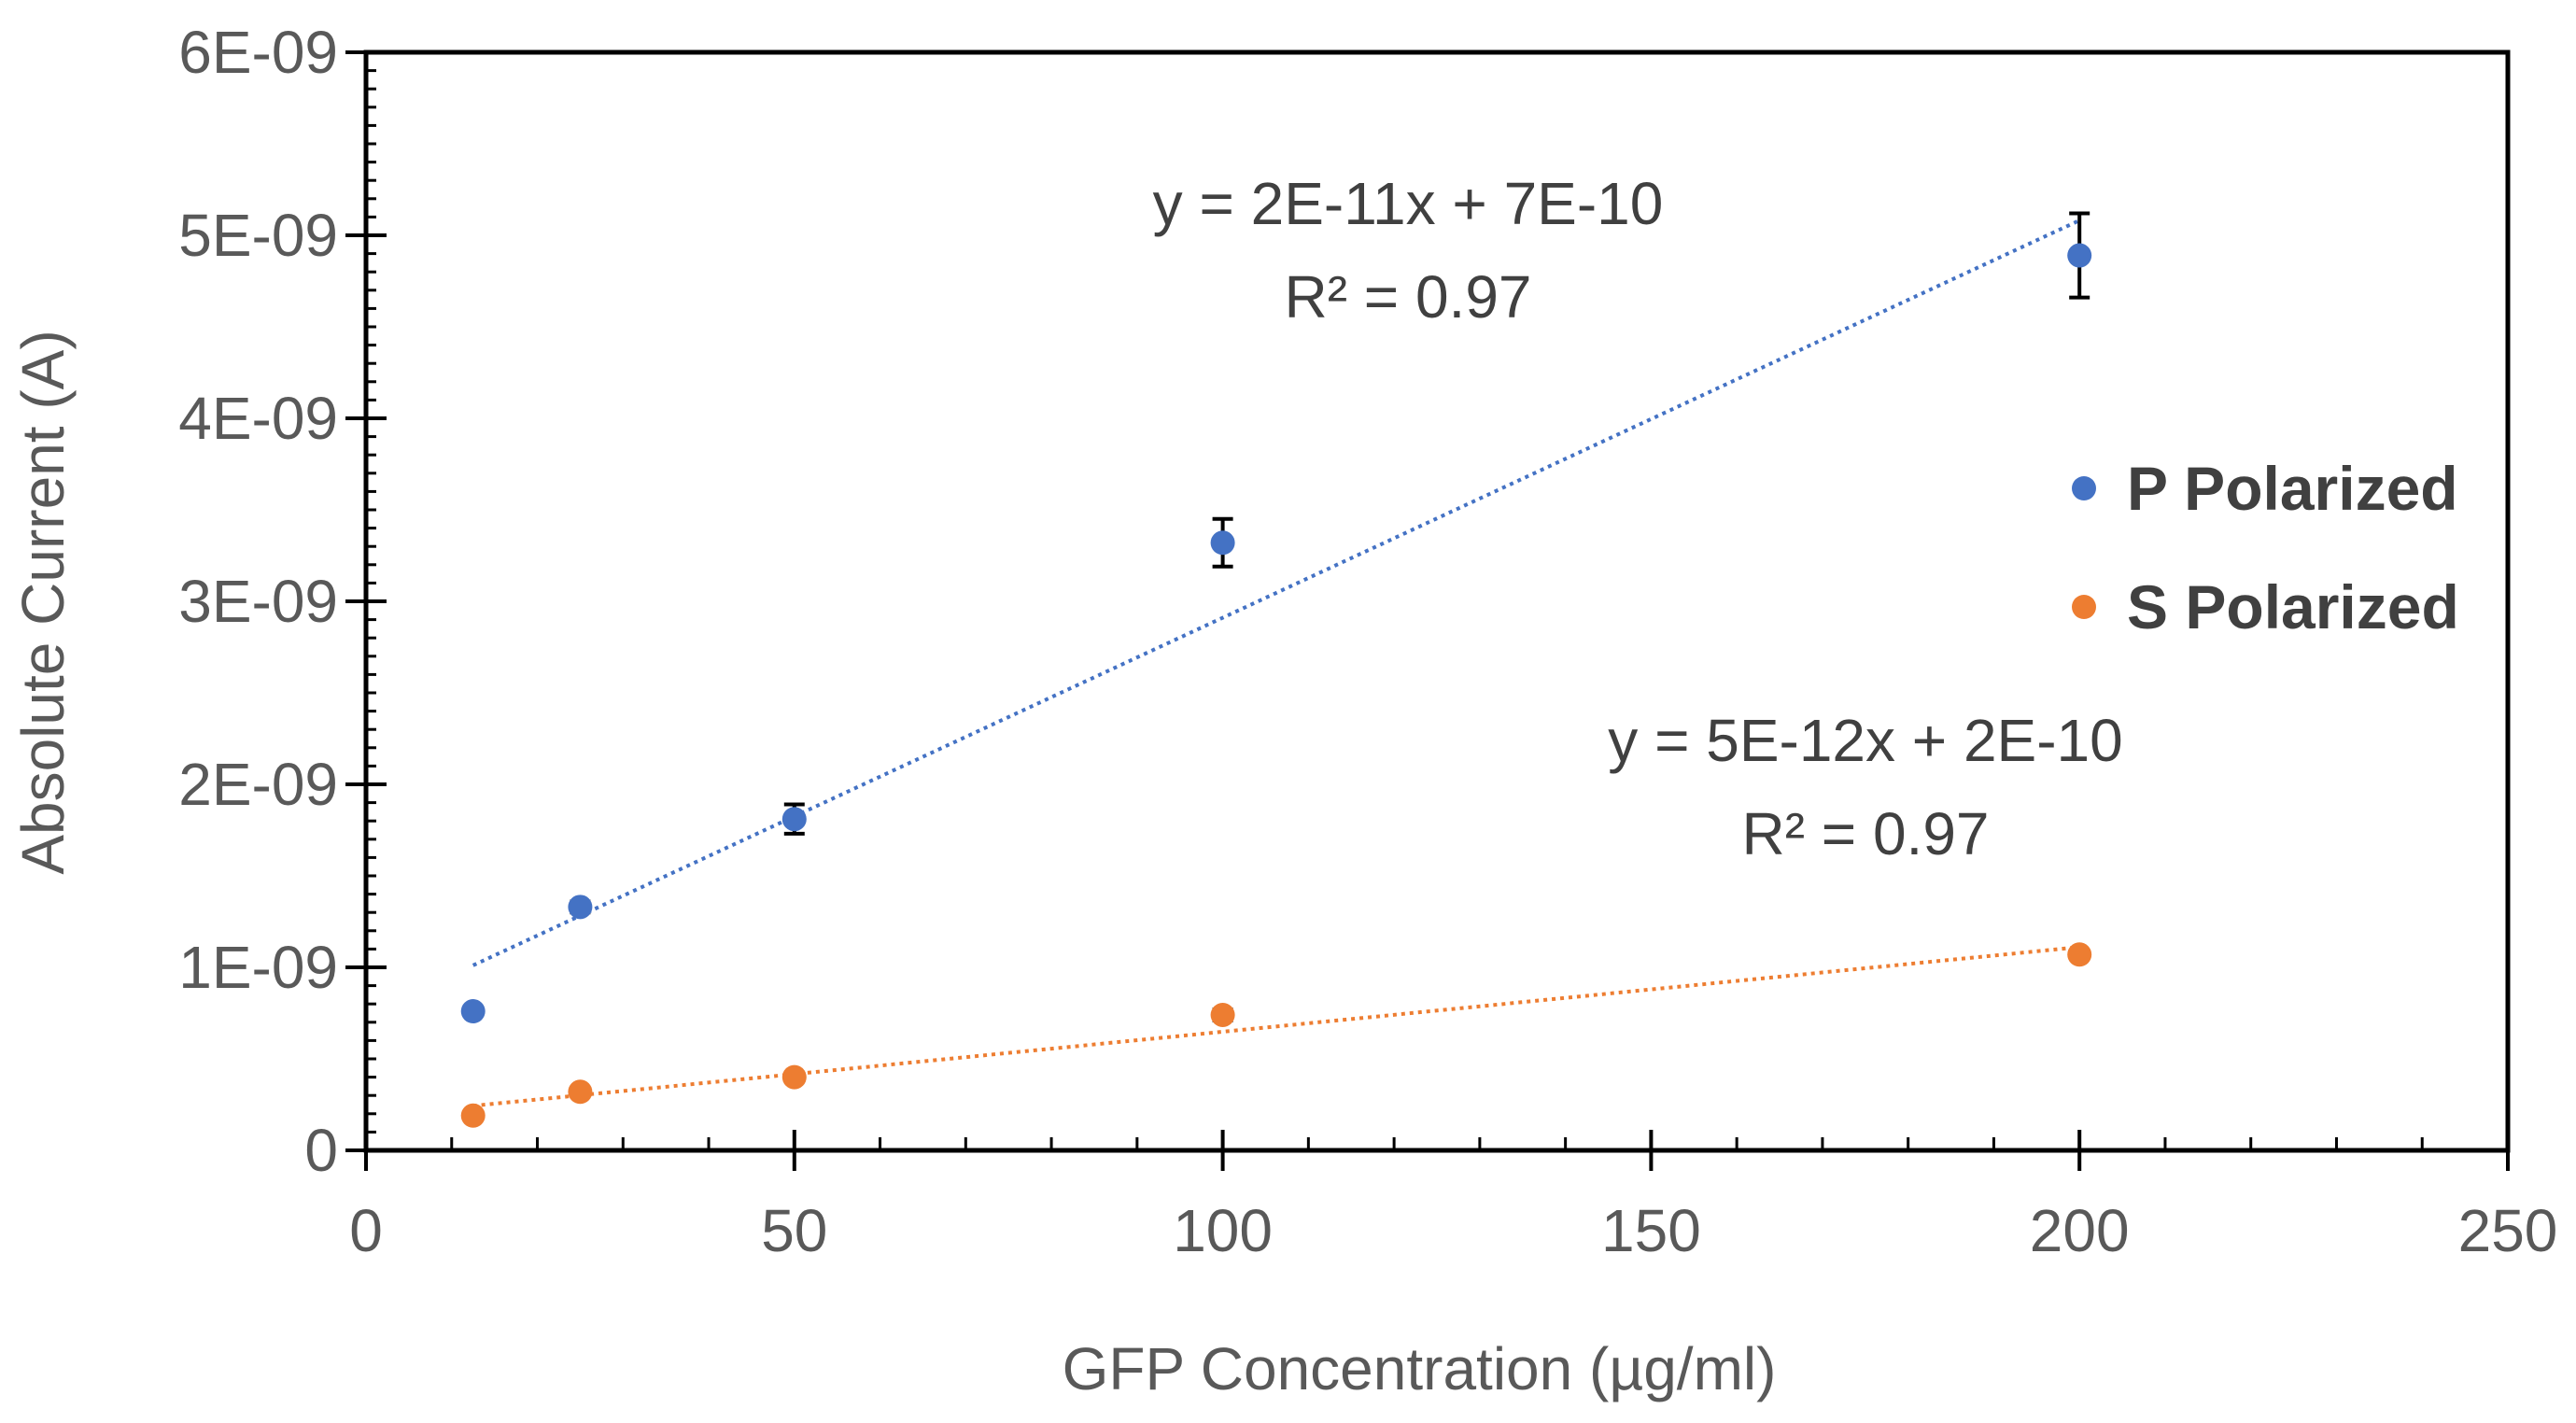 This screenshot has width=2576, height=1423. What do you see at coordinates (258, 418) in the screenshot?
I see `y-tick-label: 4E-09` at bounding box center [258, 418].